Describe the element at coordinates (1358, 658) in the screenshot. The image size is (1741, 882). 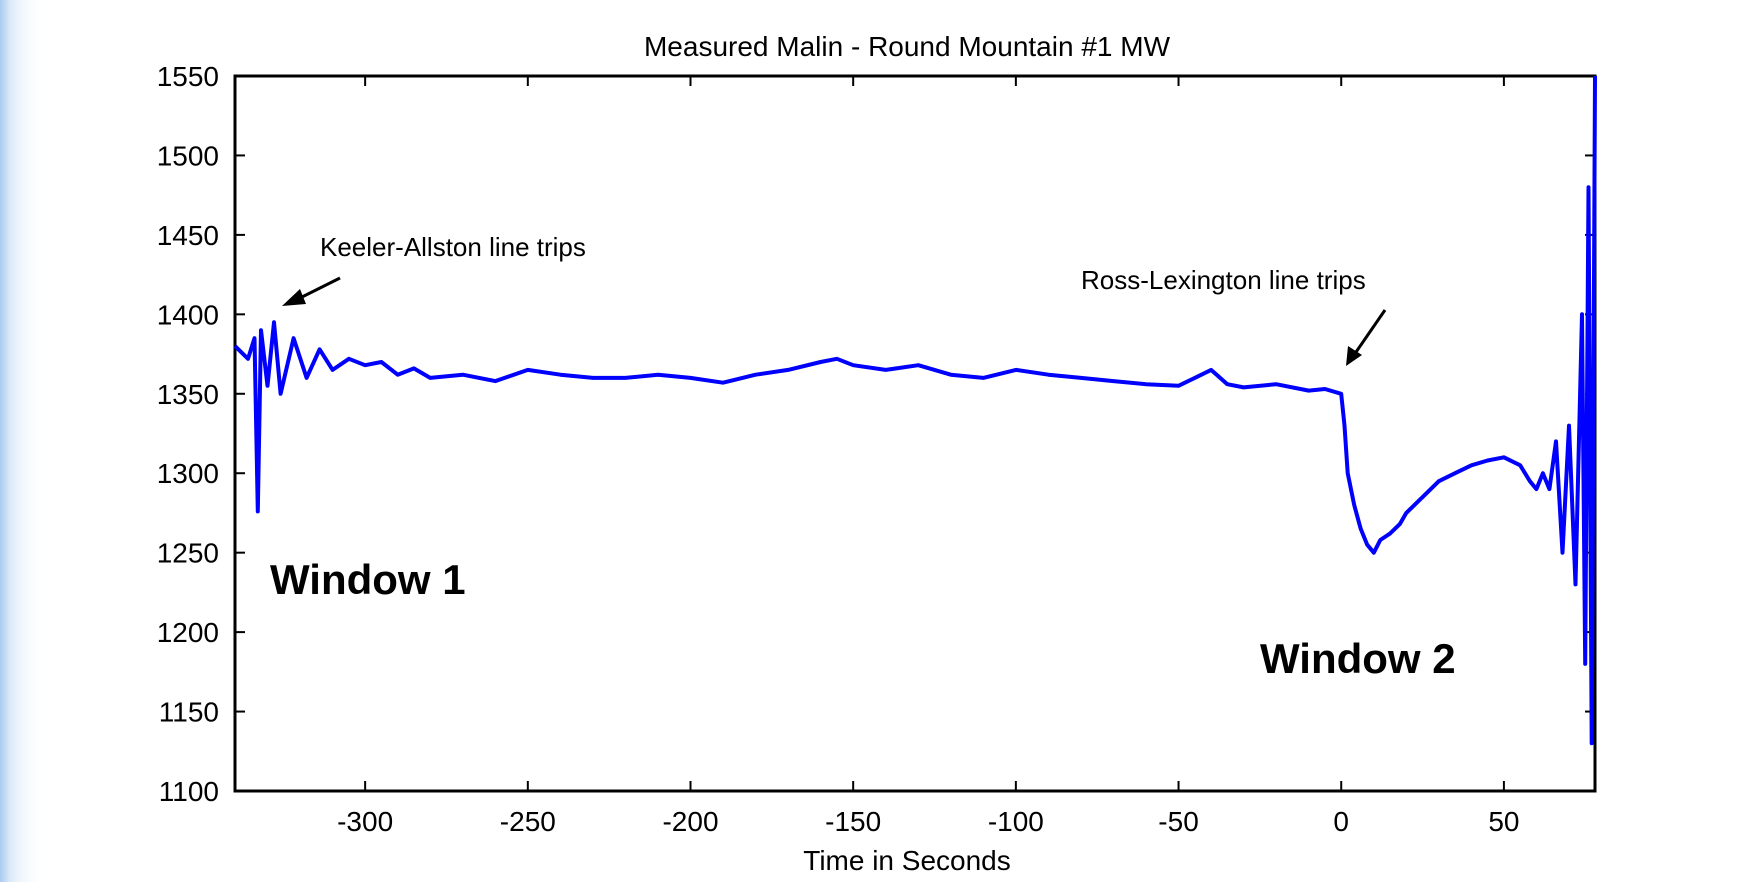
I see `window-2-label: Window 2` at that location.